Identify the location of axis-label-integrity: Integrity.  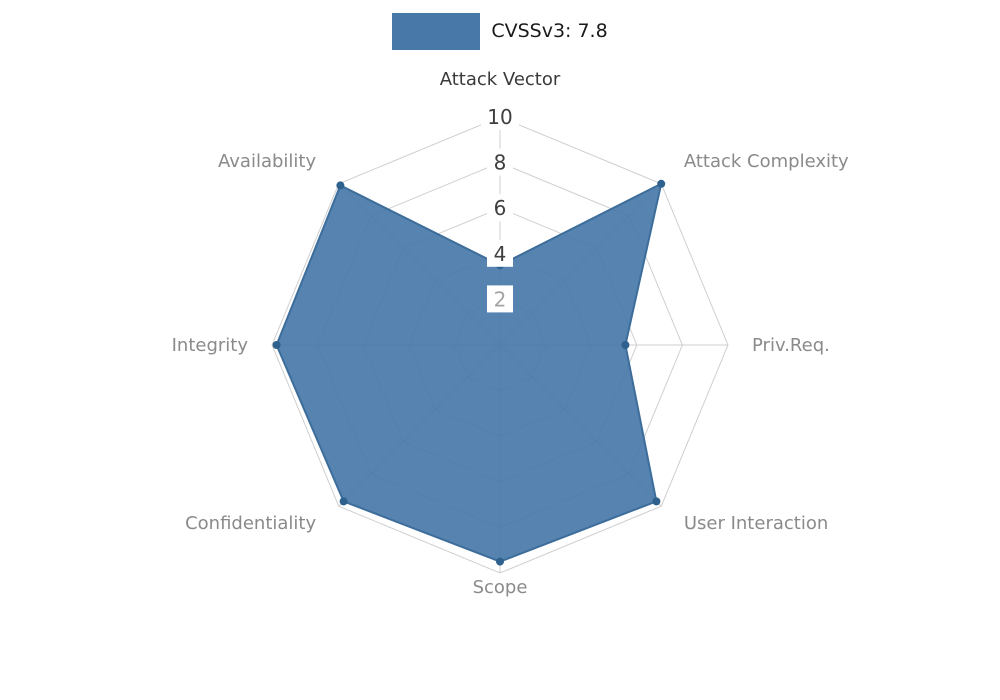
(210, 345).